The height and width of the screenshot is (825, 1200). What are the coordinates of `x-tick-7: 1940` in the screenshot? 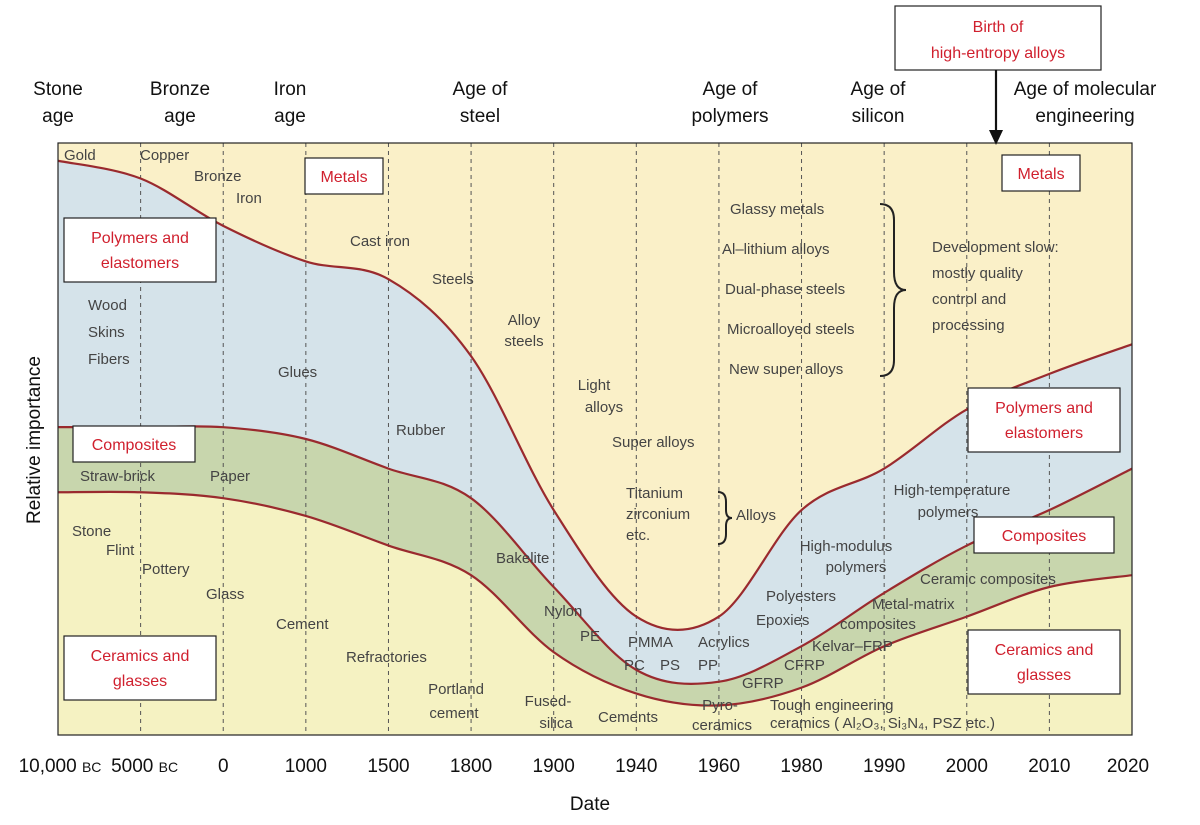 It's located at (636, 766).